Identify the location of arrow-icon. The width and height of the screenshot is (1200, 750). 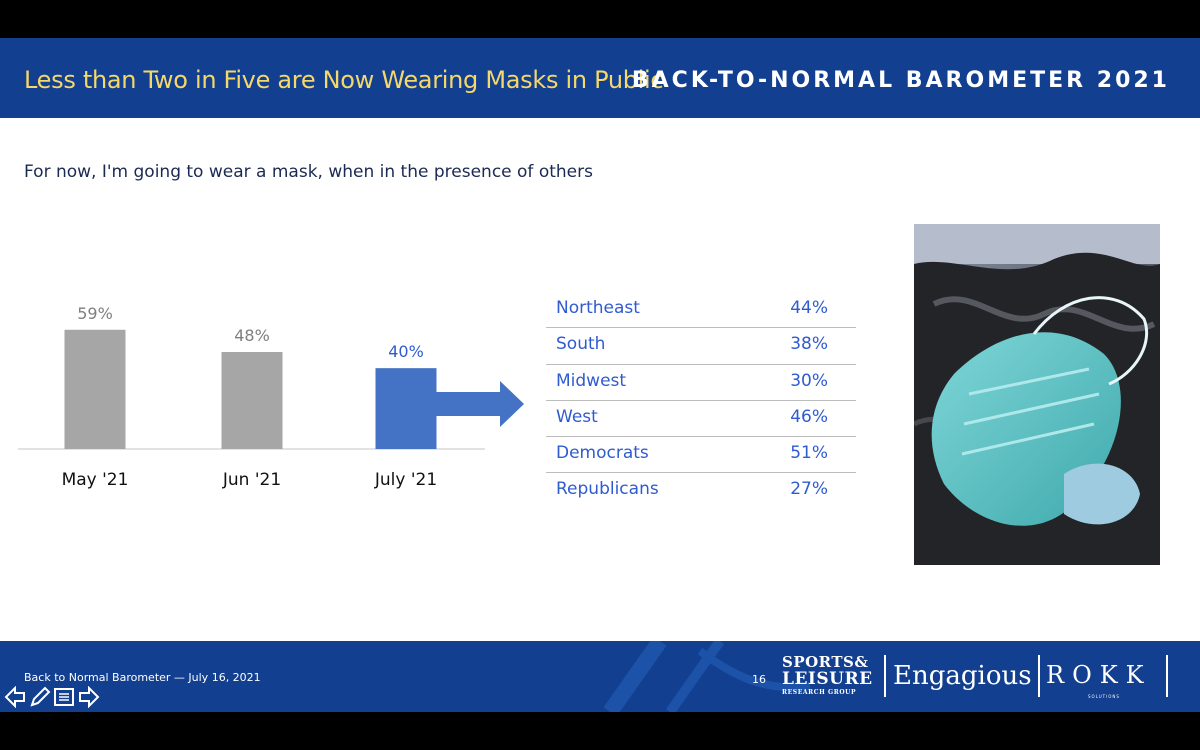
(480, 404).